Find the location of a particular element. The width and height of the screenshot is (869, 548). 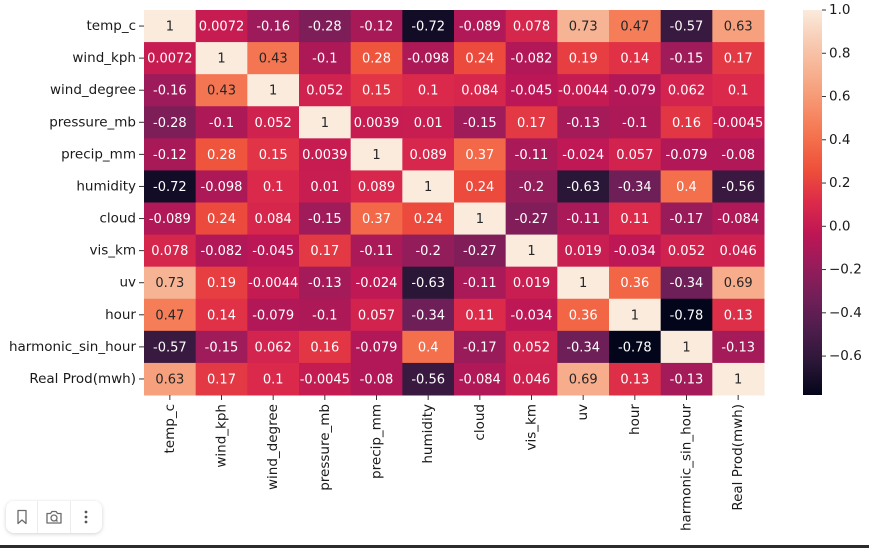

cell-value-label: -0.34 is located at coordinates (428, 315).